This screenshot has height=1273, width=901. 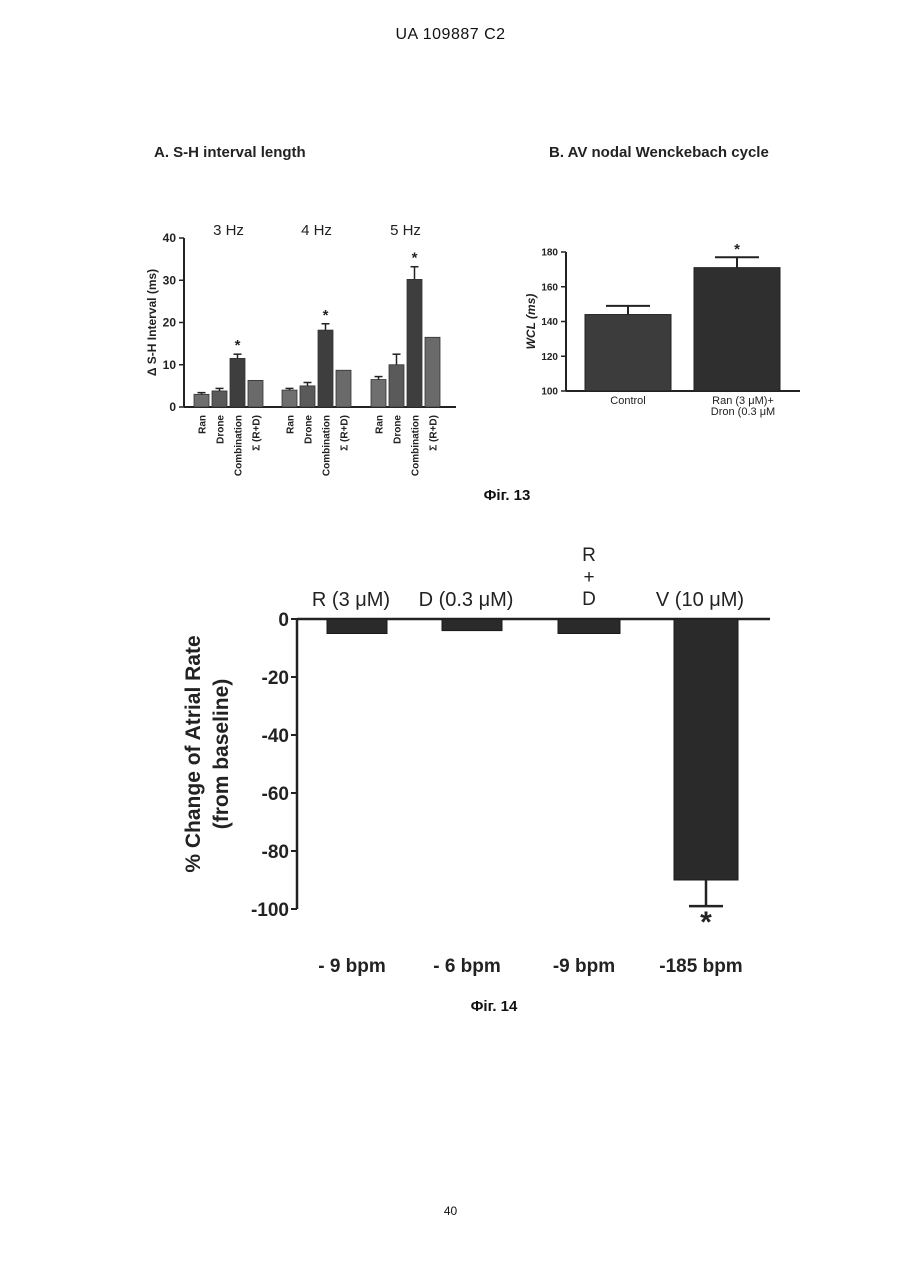 I want to click on category-label: R+D, so click(x=589, y=577).